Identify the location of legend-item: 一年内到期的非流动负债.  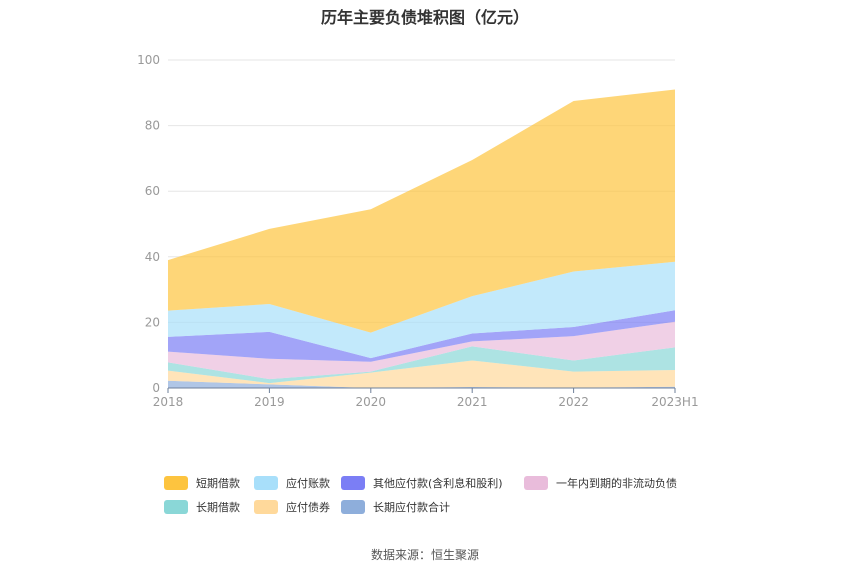
(600, 483).